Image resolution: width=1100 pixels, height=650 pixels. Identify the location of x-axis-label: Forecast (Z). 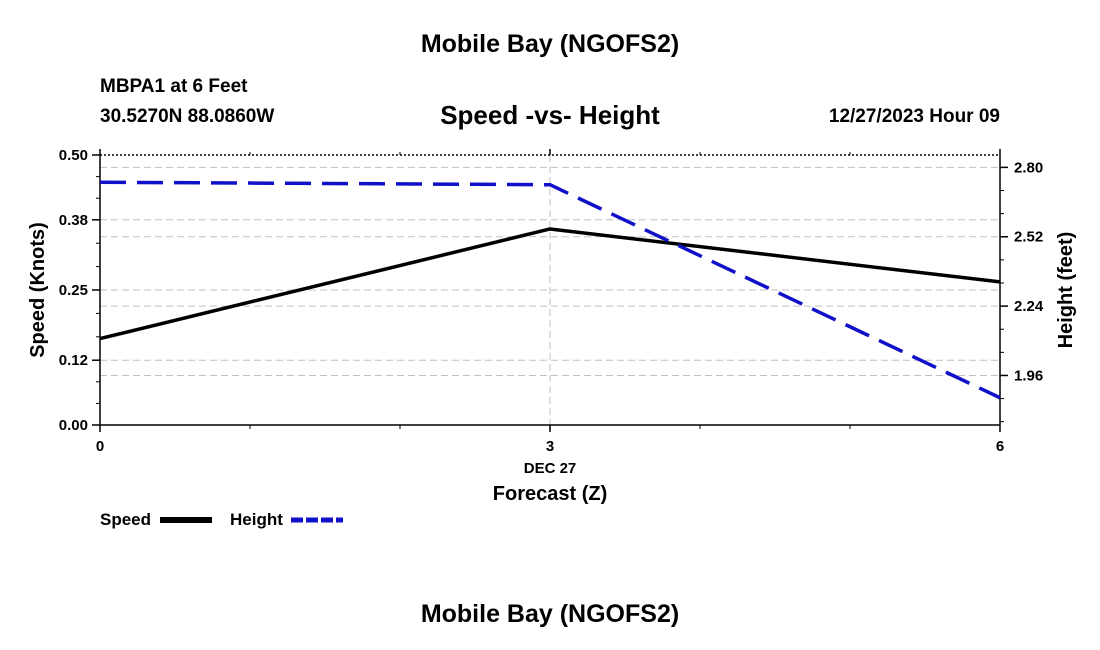
(550, 494).